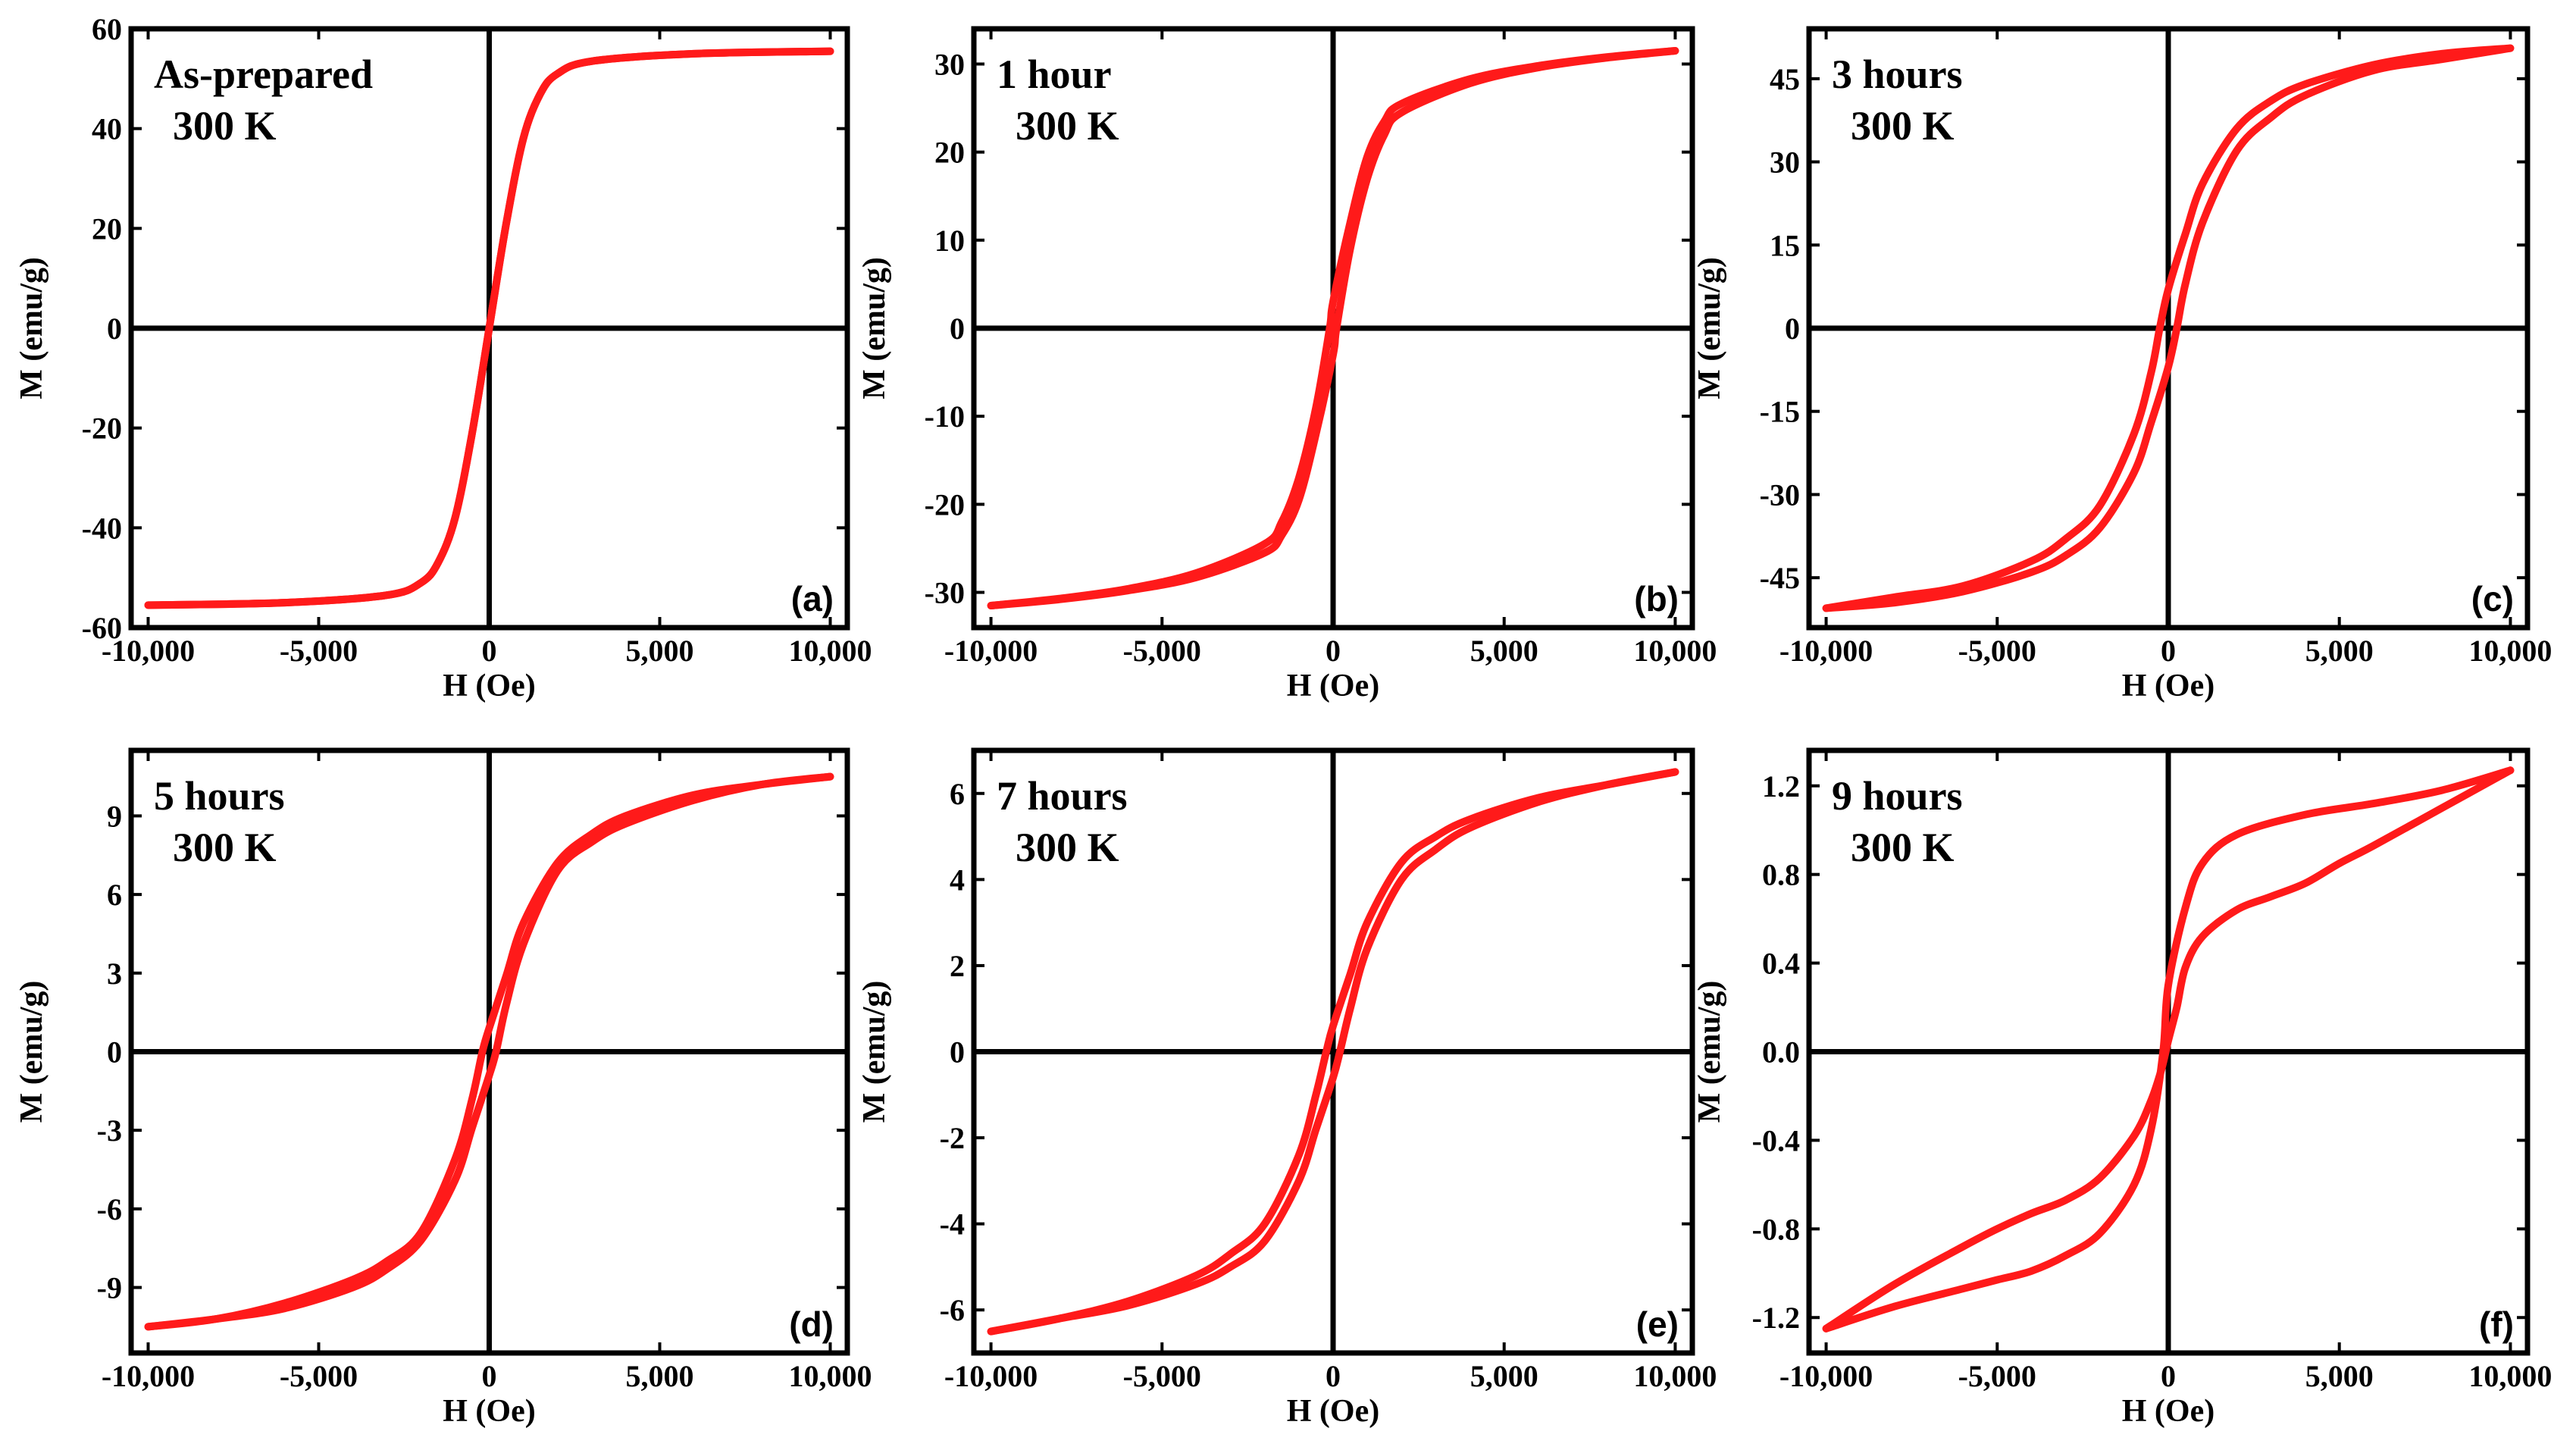 The width and height of the screenshot is (2576, 1450). Describe the element at coordinates (812, 599) in the screenshot. I see `panel-letter: (a)` at that location.